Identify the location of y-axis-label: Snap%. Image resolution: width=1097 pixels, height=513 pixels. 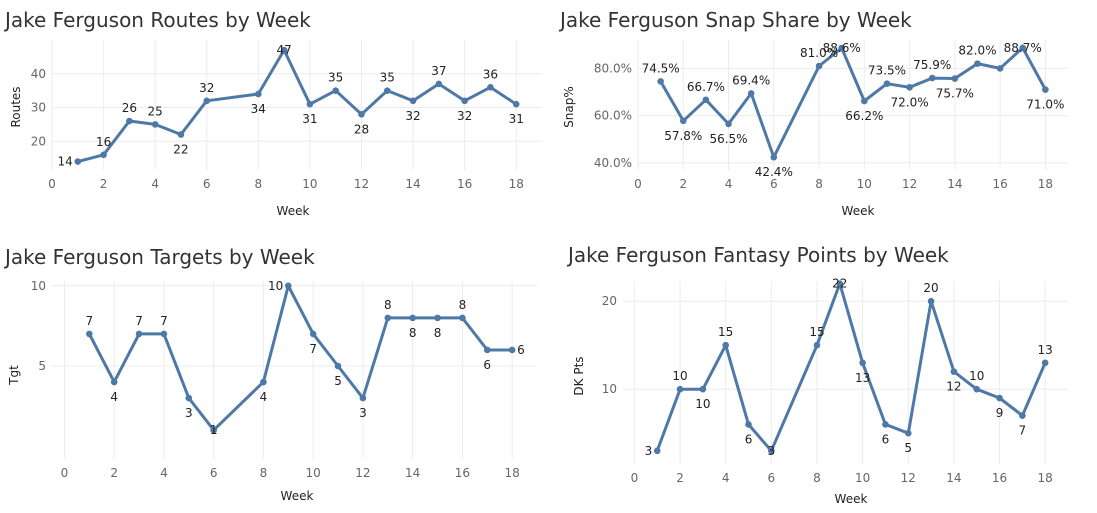
(569, 107).